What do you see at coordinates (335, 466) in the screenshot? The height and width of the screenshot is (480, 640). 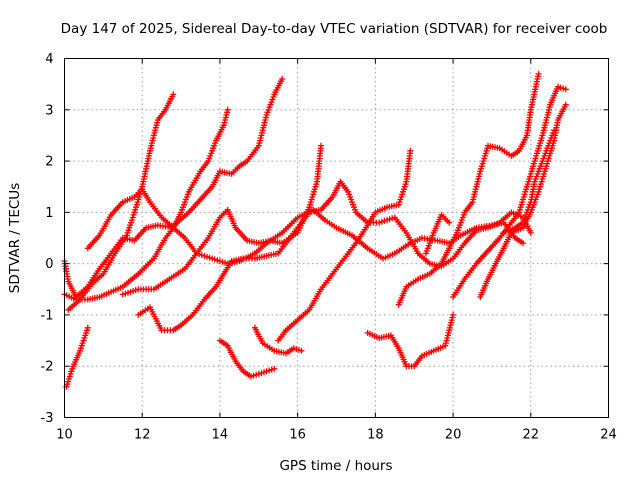 I see `x-axis-label: GPS time / hours` at bounding box center [335, 466].